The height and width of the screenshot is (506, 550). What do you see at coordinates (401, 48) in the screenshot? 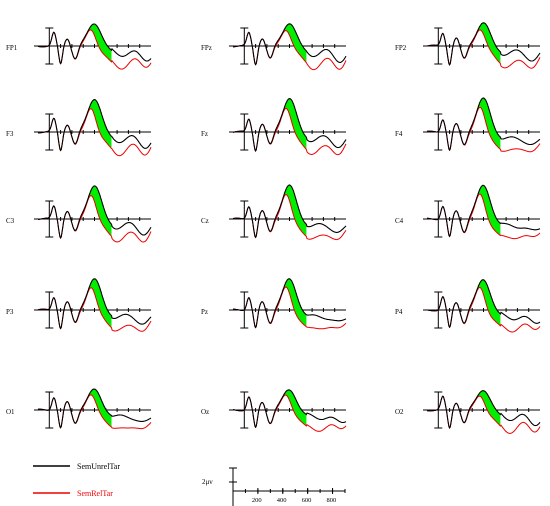
I see `electrode-label: FP2` at bounding box center [401, 48].